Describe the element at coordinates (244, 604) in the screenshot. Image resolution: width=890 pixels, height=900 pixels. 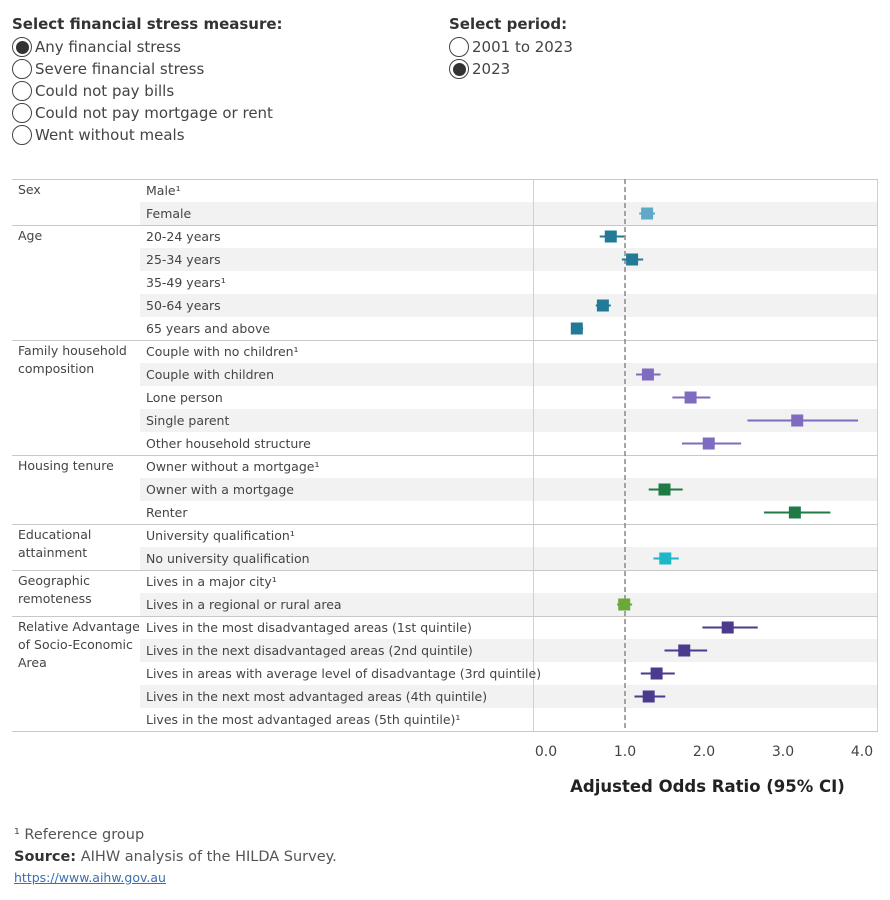
I see `row-label: Lives in a regional or rural area` at that location.